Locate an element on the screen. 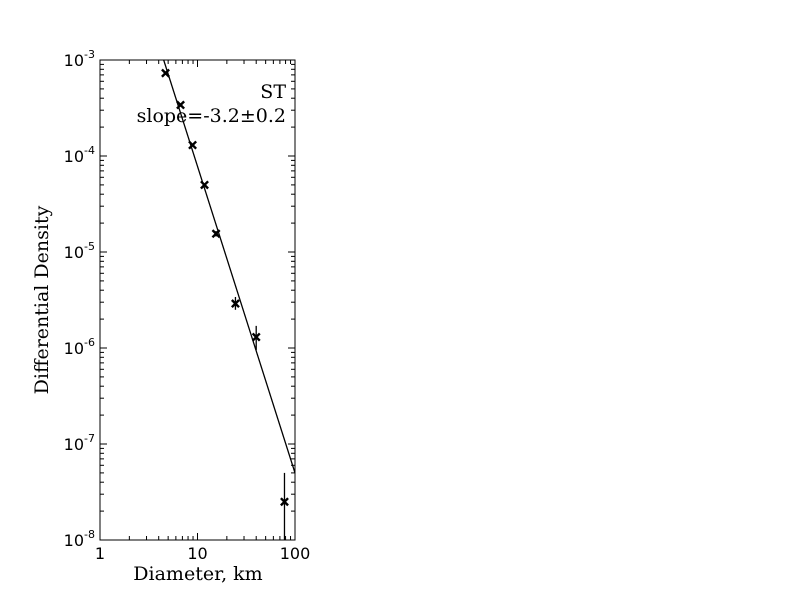  y-tick-label: 10⁻³ is located at coordinates (79, 59).